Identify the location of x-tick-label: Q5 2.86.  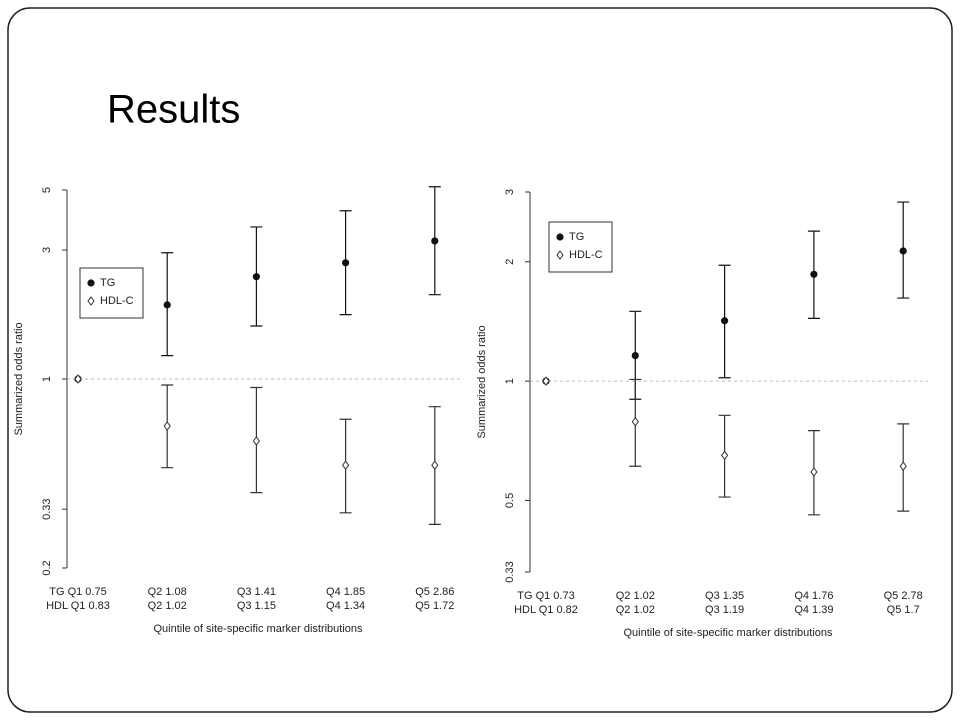
(434, 592).